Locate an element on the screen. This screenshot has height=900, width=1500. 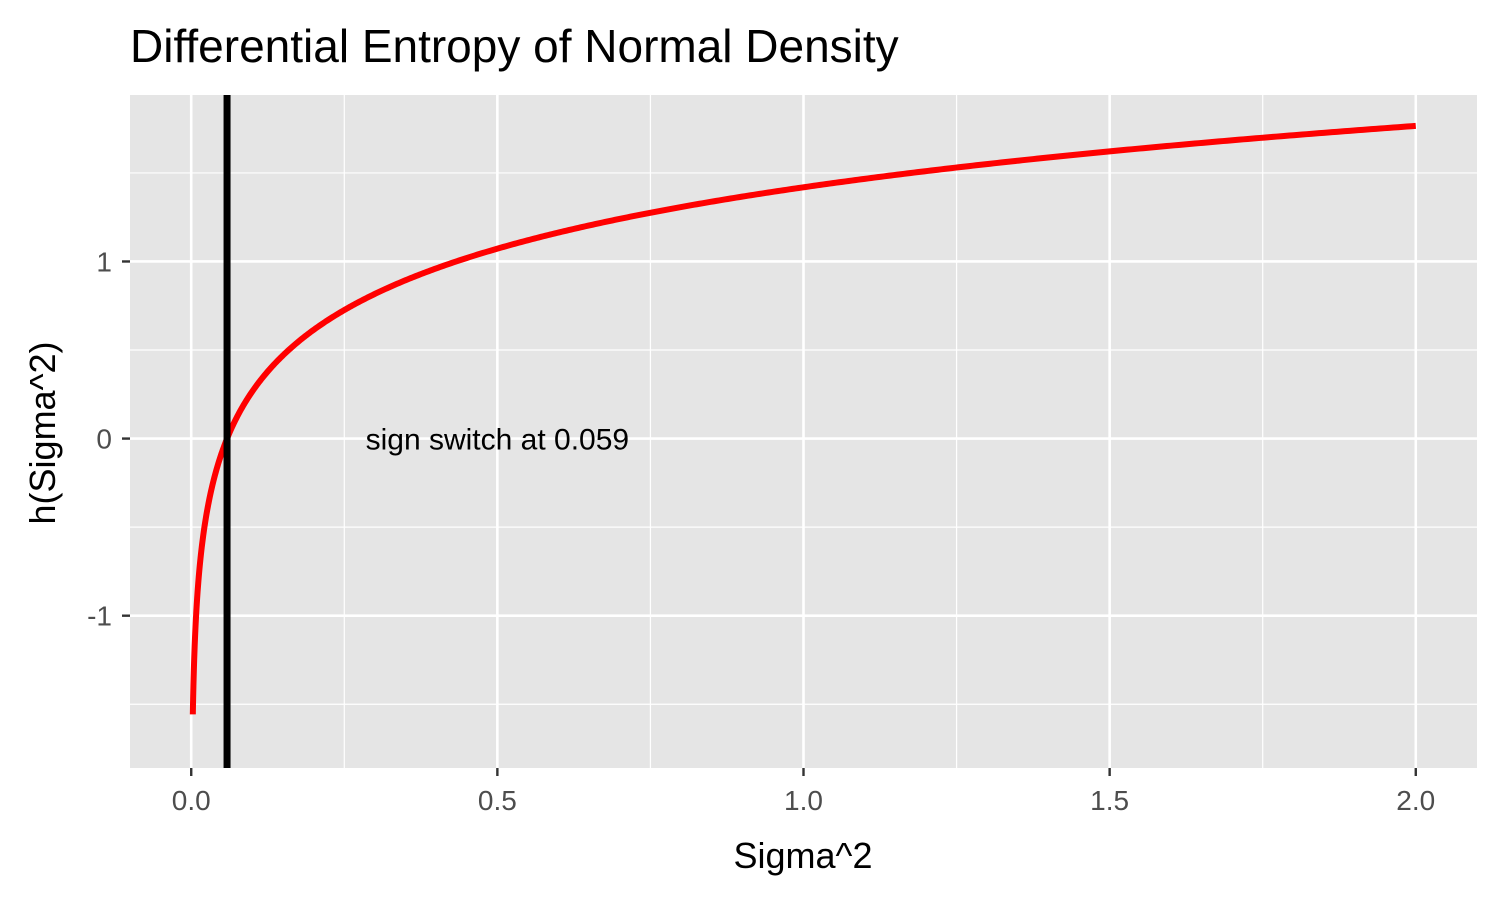
annotation-layer: sign switch at 0.059 is located at coordinates (497, 440).